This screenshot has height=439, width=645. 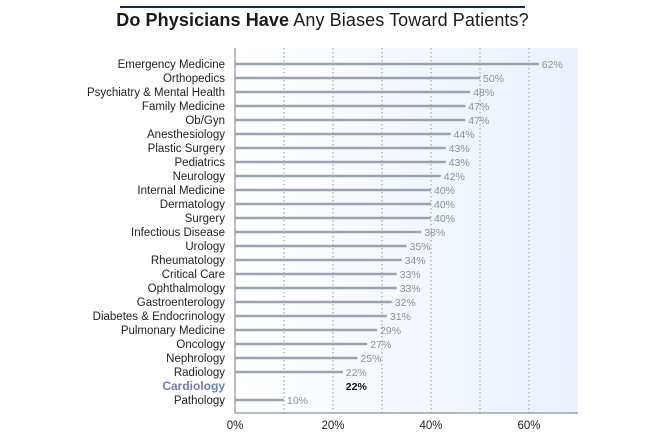 I want to click on value-label: 31%, so click(x=400, y=317).